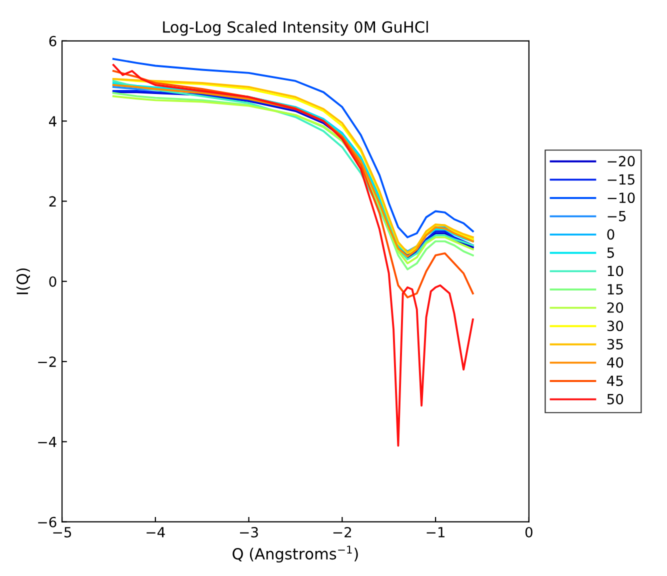 This screenshot has width=667, height=576. I want to click on legend-label: −10, so click(621, 198).